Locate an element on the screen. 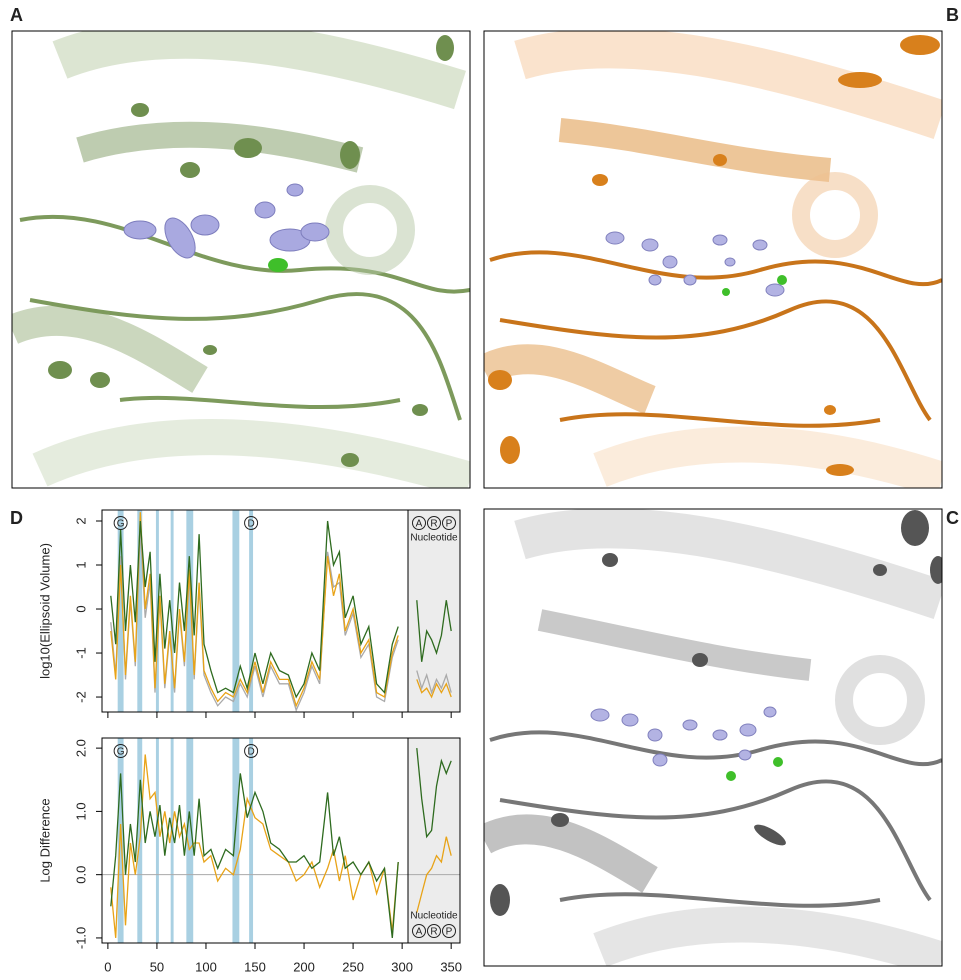  panel-letter: A is located at coordinates (16, 15).